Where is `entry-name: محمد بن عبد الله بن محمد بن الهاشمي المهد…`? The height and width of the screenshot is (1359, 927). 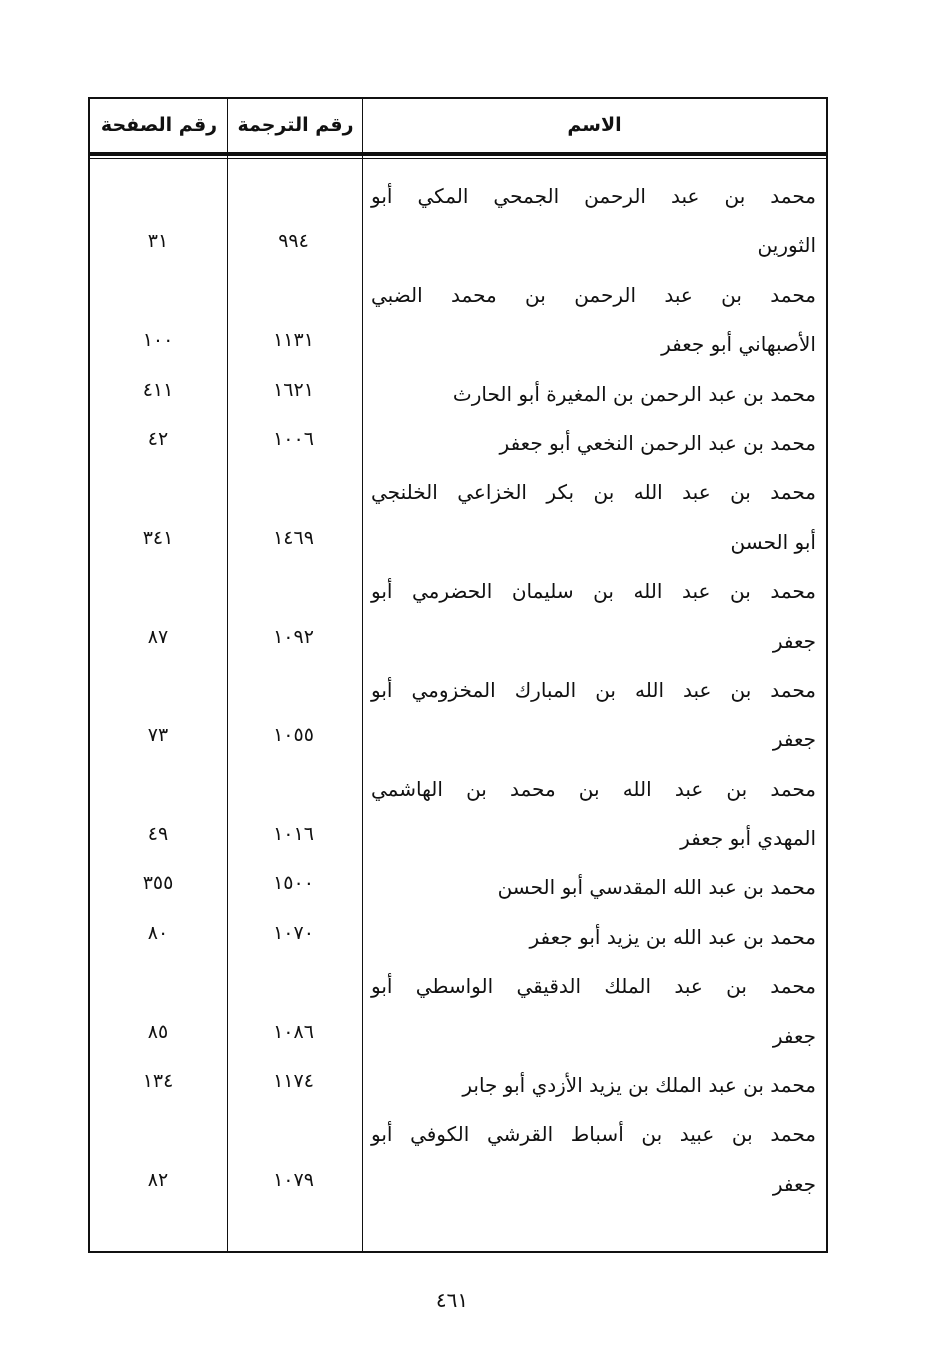
entry-name: محمد بن عبد الله بن محمد بن الهاشمي المهد… is located at coordinates (593, 814).